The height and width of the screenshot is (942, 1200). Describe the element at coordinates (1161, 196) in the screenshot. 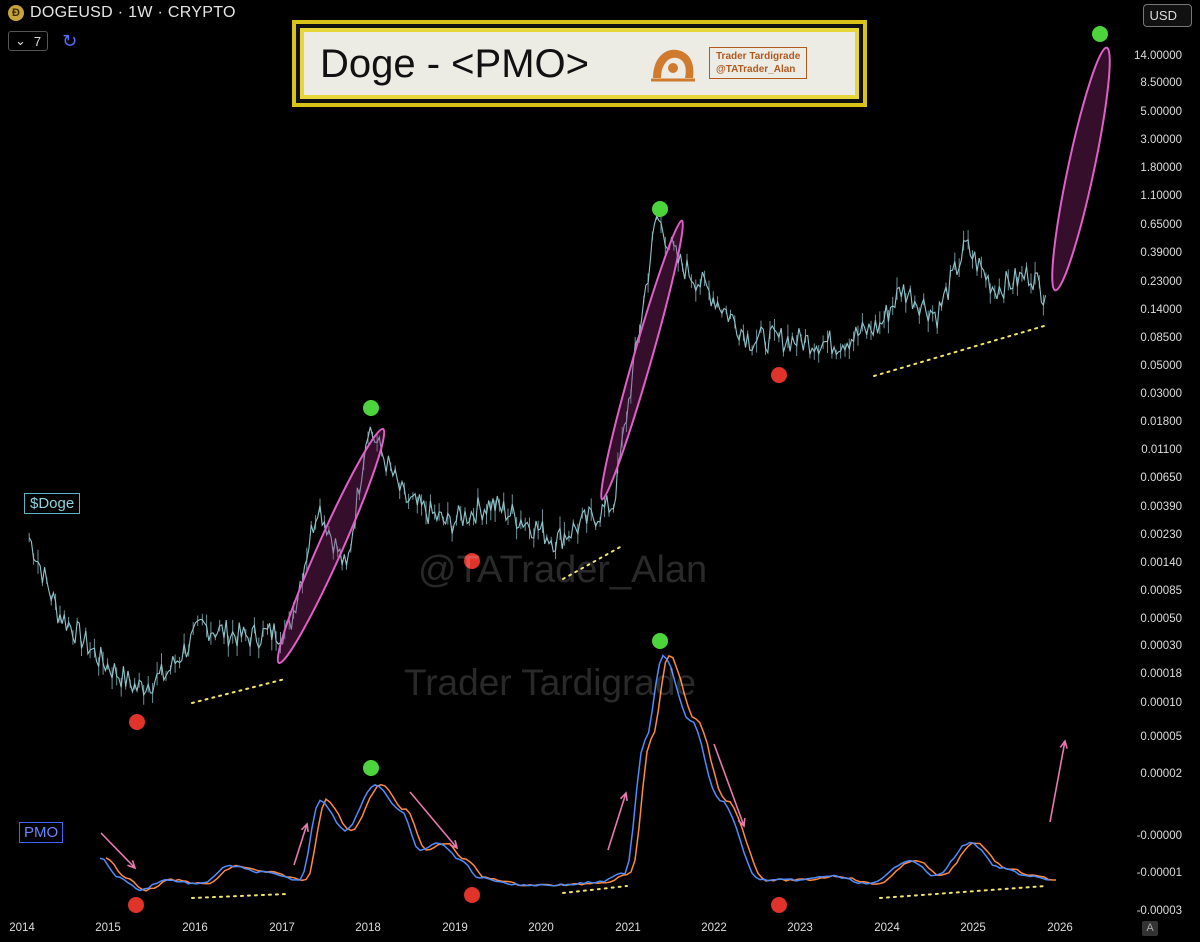

I see `price-tick-label: 1.10000` at that location.